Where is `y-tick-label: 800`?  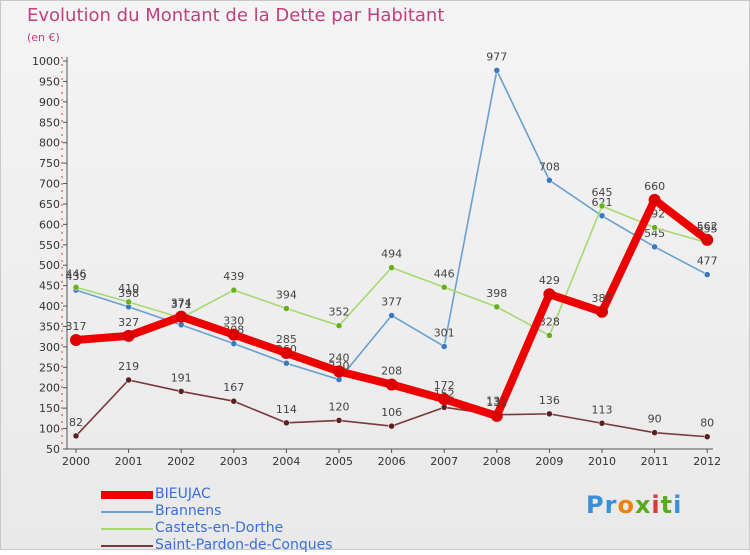
y-tick-label: 800 is located at coordinates (49, 143).